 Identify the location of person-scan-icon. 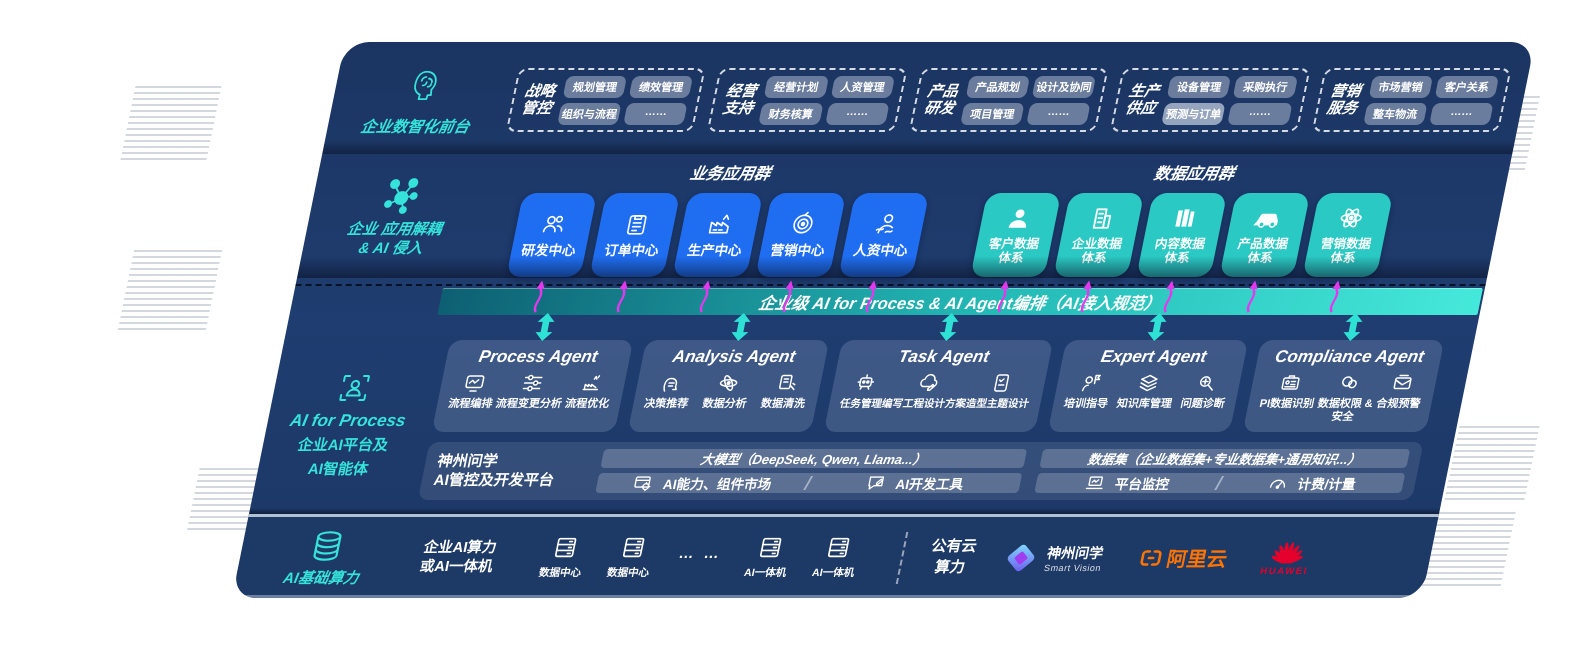
(354, 387).